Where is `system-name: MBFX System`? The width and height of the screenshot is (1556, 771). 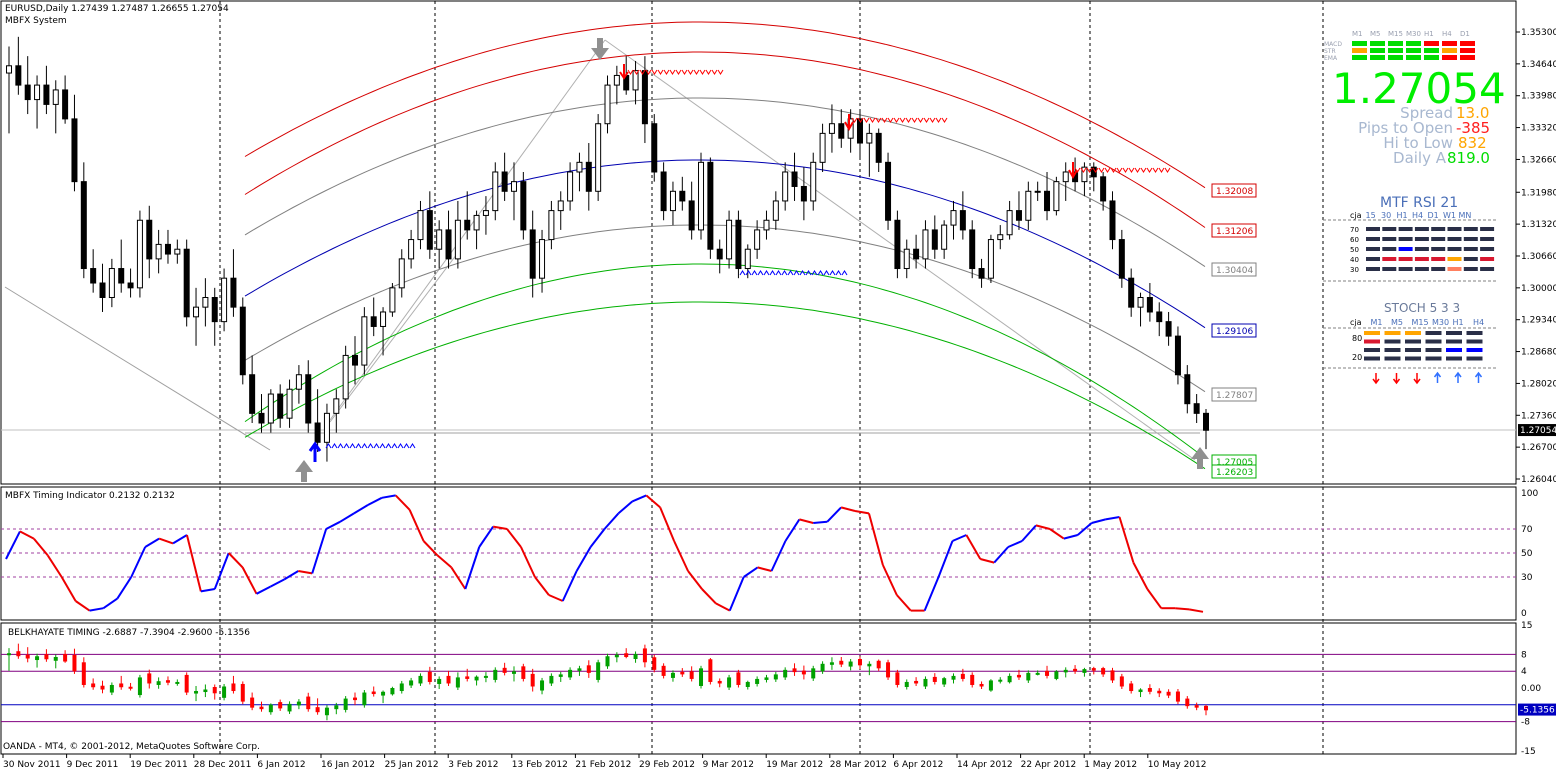
system-name: MBFX System is located at coordinates (36, 21).